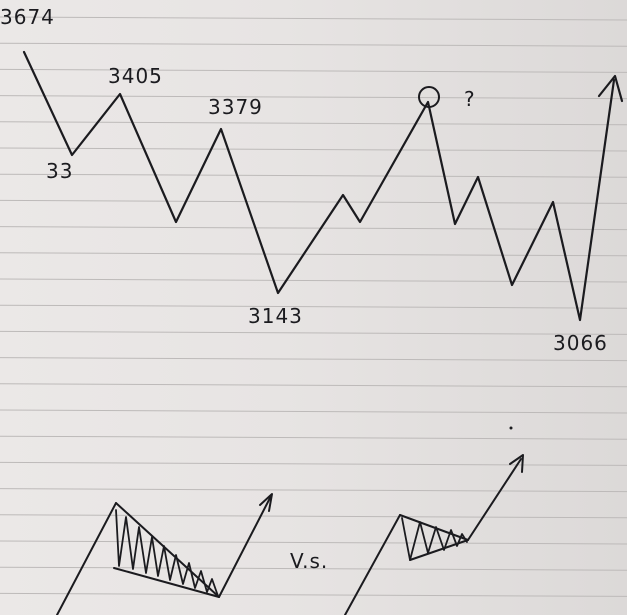 Image resolution: width=627 pixels, height=615 pixels. I want to click on triangle-entry-line, so click(372, 564).